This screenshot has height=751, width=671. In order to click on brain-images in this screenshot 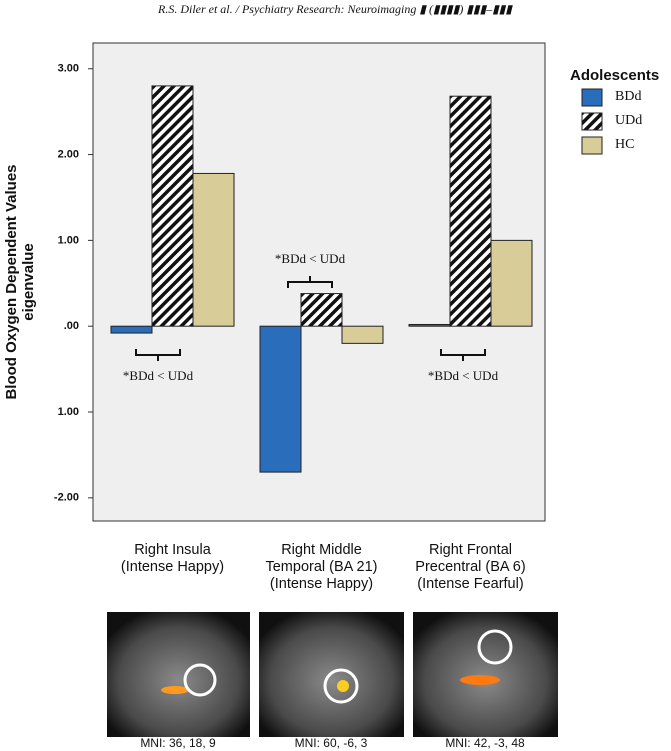, I will do `click(332, 674)`.